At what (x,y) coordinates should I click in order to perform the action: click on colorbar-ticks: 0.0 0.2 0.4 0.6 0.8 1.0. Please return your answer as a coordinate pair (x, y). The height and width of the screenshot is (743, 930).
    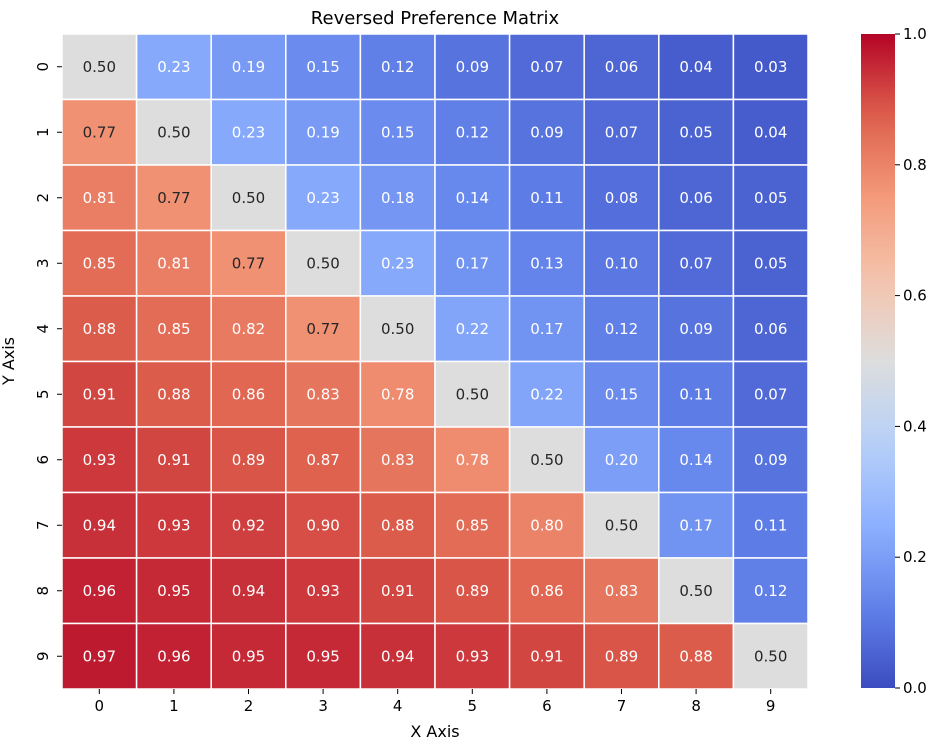
    Looking at the image, I should click on (911, 361).